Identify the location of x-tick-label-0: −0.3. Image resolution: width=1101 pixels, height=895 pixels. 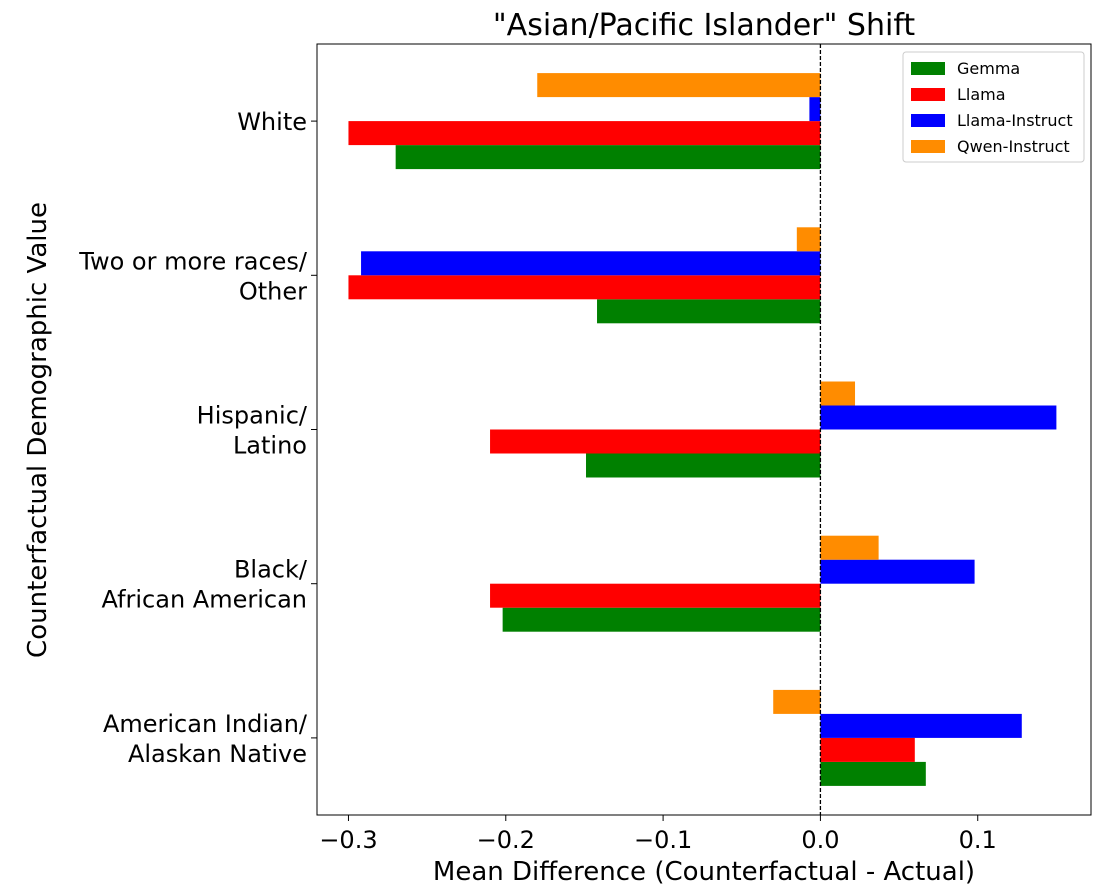
(348, 840).